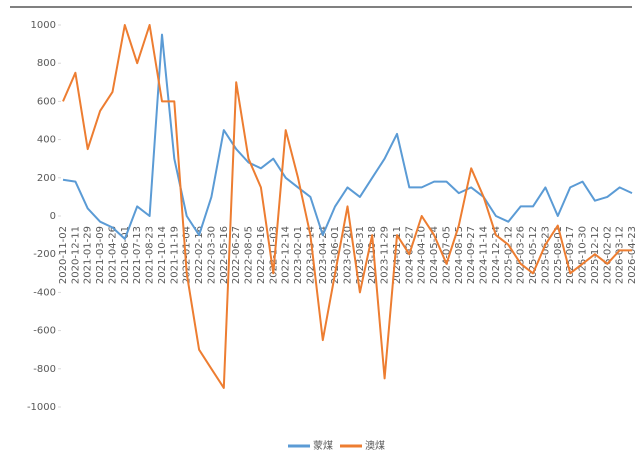 This screenshot has height=456, width=635. What do you see at coordinates (46, 178) in the screenshot?
I see `y-tick-label: 200` at bounding box center [46, 178].